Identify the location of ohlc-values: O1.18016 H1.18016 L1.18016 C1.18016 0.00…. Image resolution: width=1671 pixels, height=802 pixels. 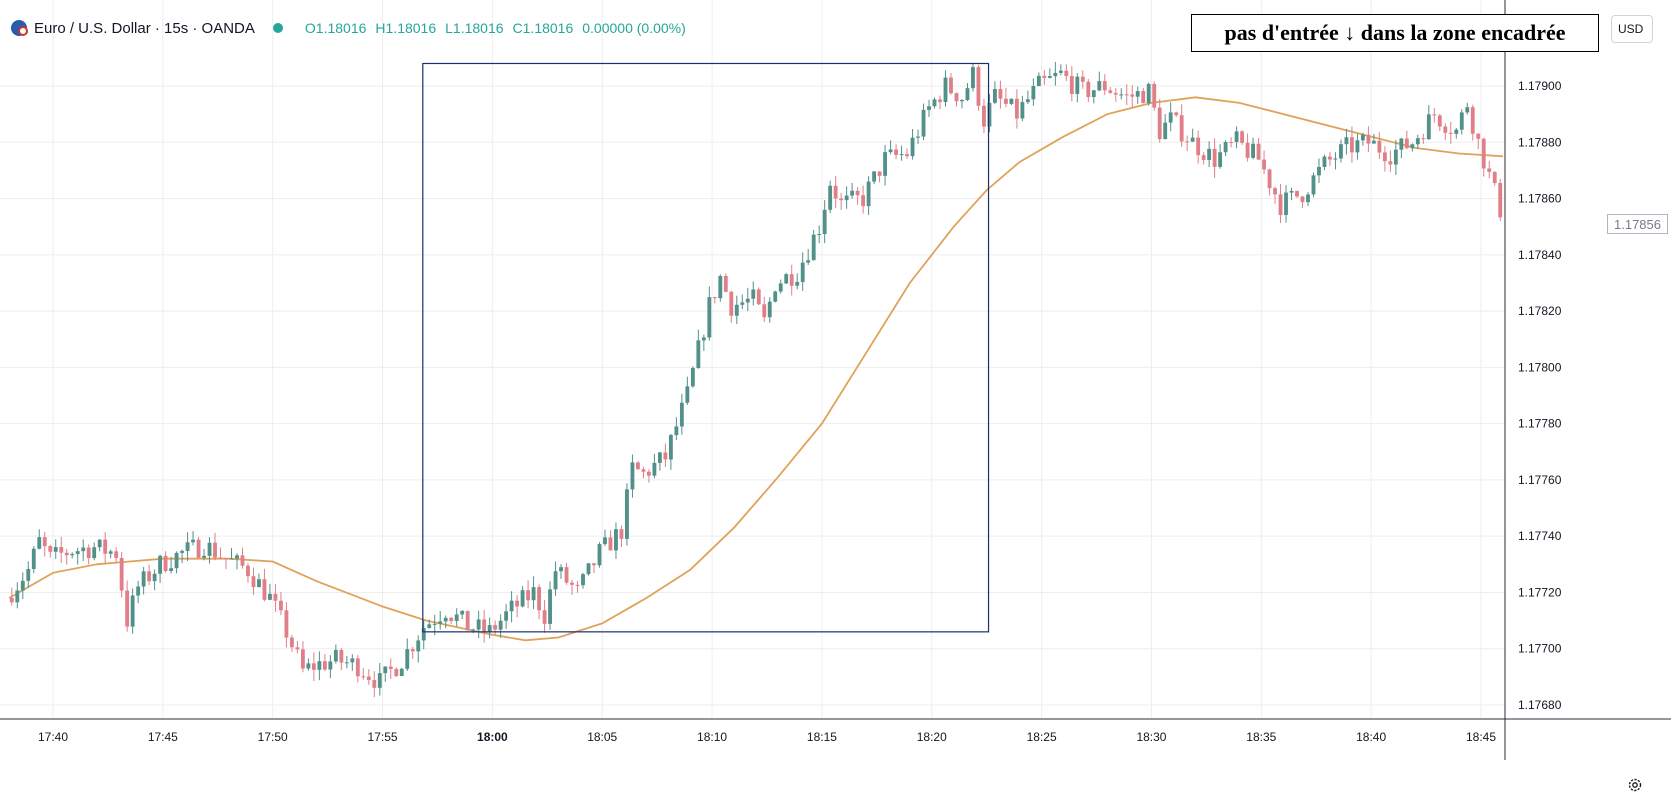
(495, 28).